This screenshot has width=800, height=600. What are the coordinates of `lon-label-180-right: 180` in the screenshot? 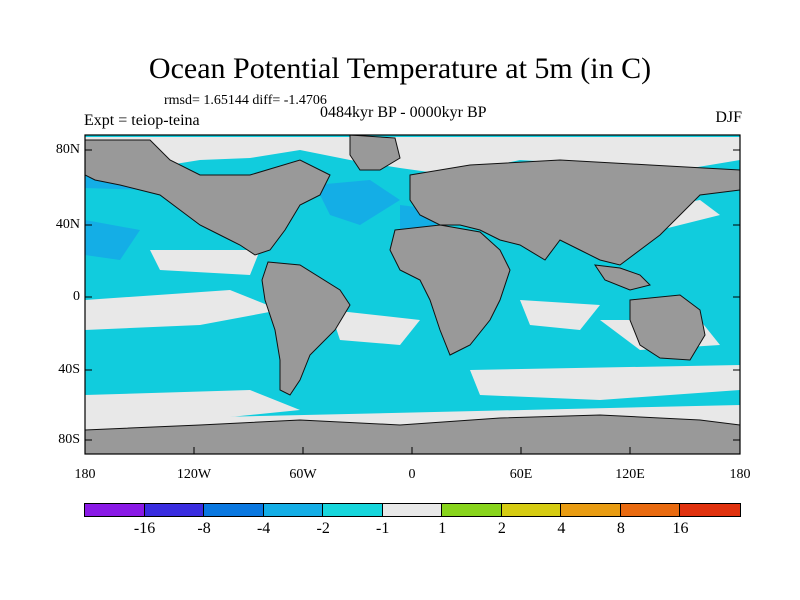 It's located at (740, 474).